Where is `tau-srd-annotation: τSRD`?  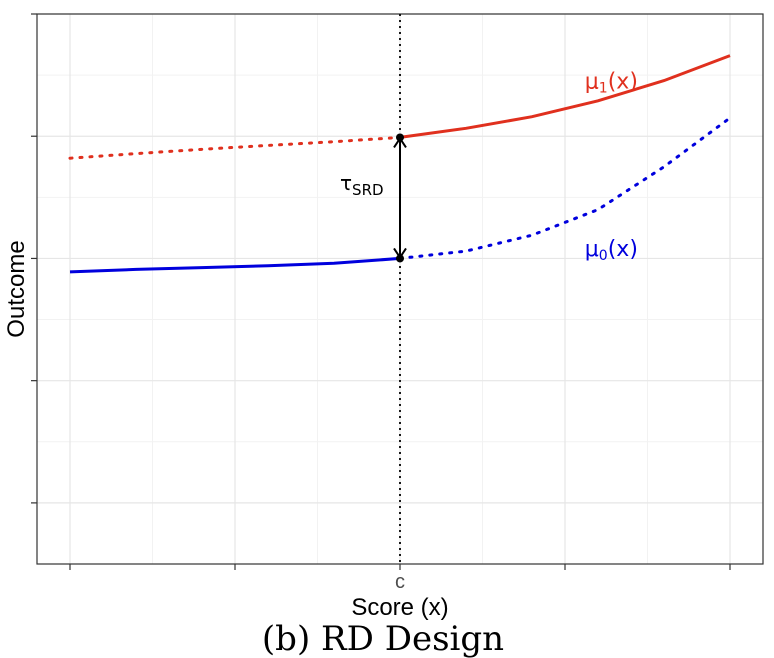 tau-srd-annotation: τSRD is located at coordinates (373, 198).